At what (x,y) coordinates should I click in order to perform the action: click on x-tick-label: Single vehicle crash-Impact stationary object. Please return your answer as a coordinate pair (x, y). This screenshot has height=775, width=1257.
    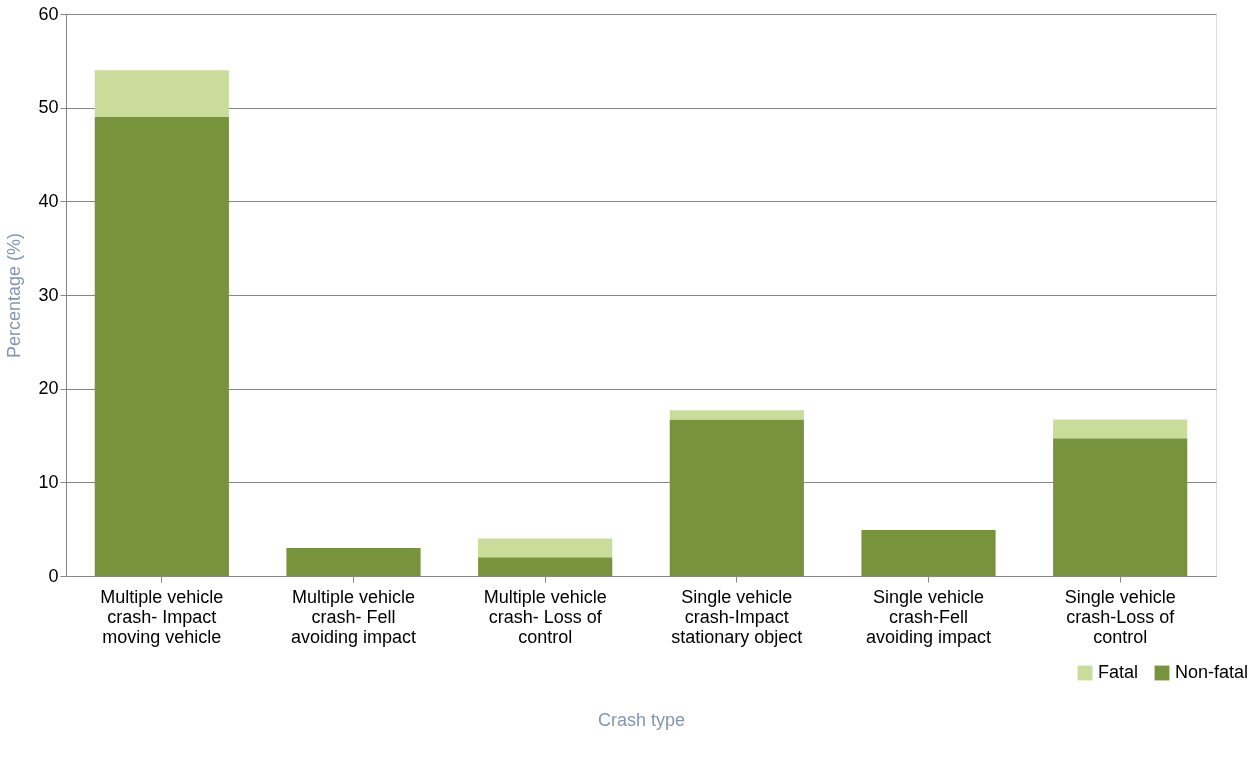
    Looking at the image, I should click on (737, 616).